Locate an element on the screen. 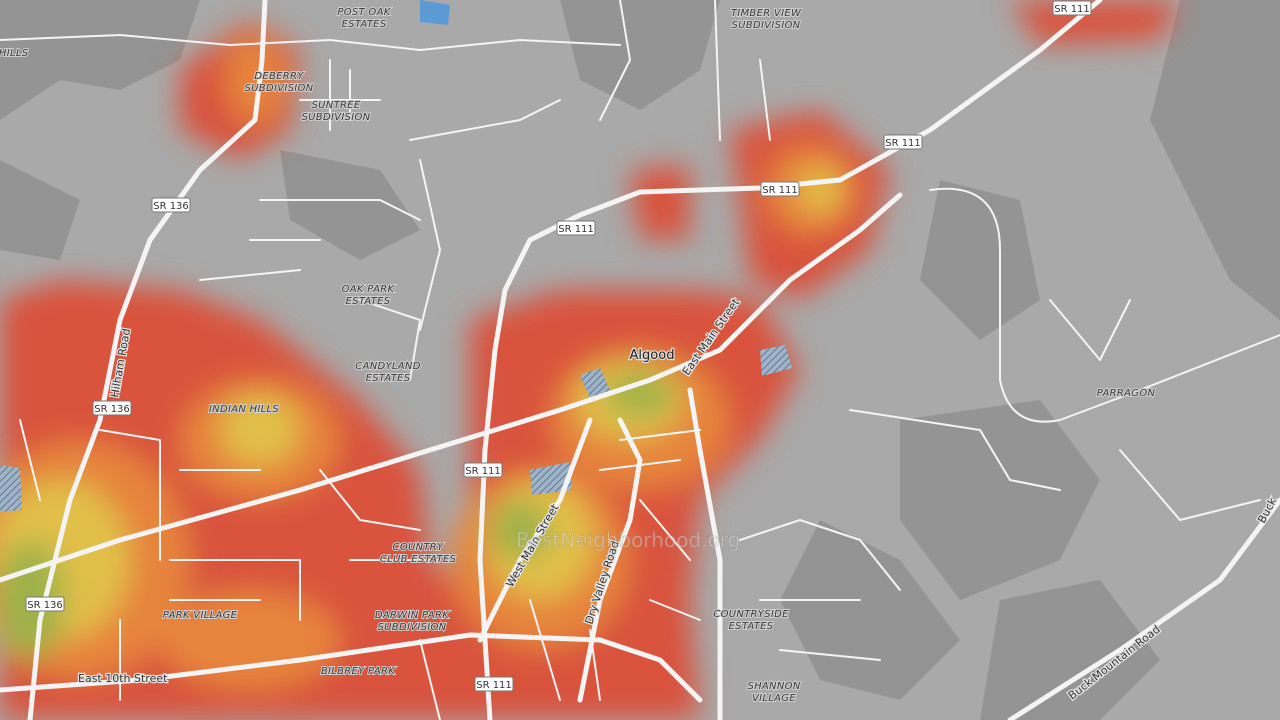 Image resolution: width=1280 pixels, height=720 pixels. label-line: TIMBER VIEW is located at coordinates (766, 13).